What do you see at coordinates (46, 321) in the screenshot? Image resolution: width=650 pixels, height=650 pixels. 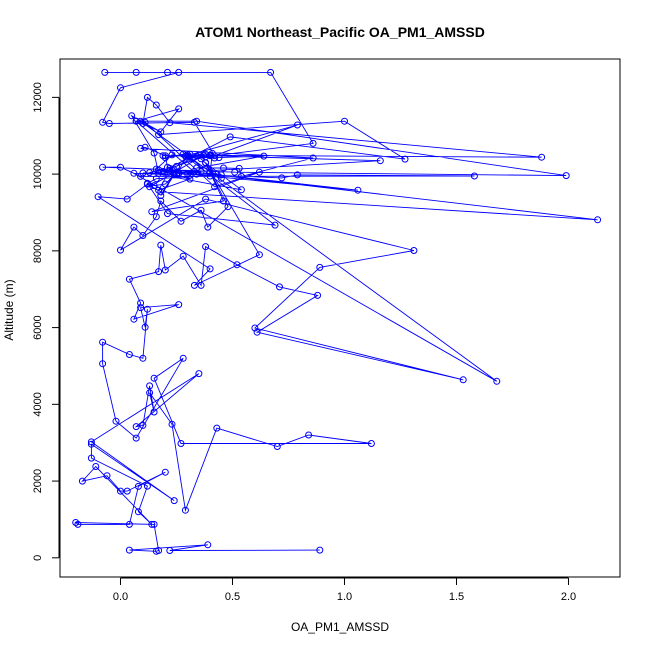 I see `y-axis: 0 2000 4000 6000 8000 10000 12000` at bounding box center [46, 321].